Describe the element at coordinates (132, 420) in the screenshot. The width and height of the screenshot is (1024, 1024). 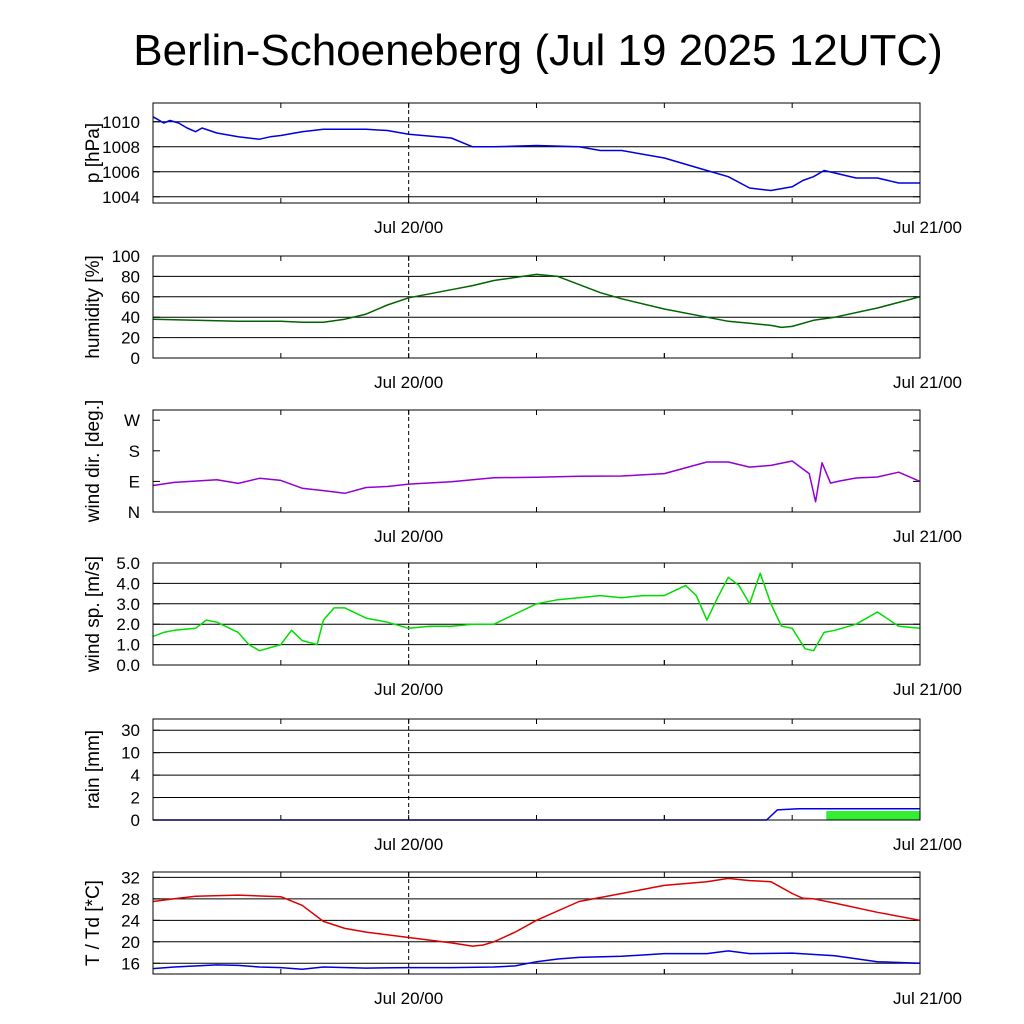
I see `y-tick-label: W` at that location.